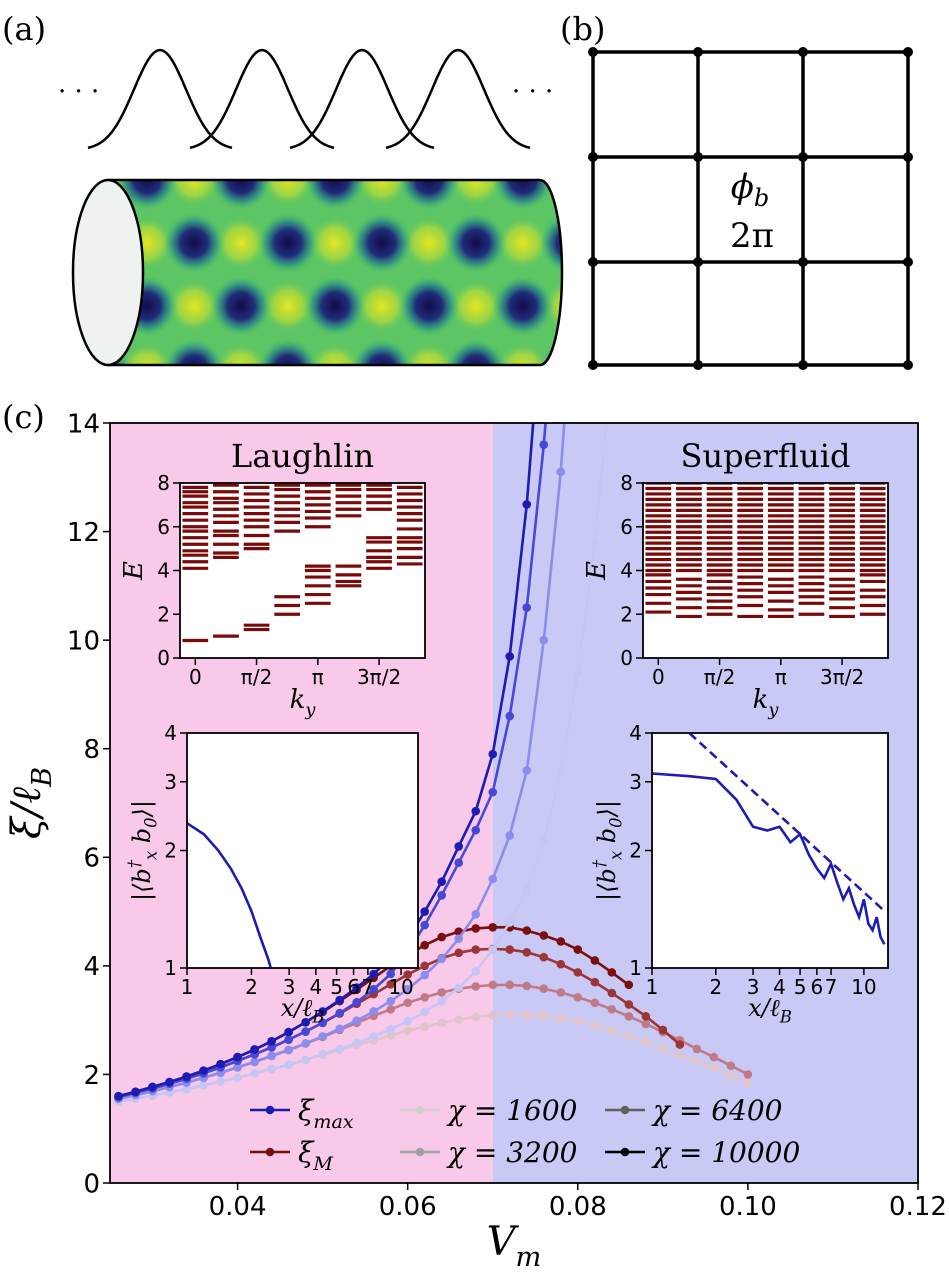  What do you see at coordinates (766, 456) in the screenshot?
I see `inset-title: Superfluid` at bounding box center [766, 456].